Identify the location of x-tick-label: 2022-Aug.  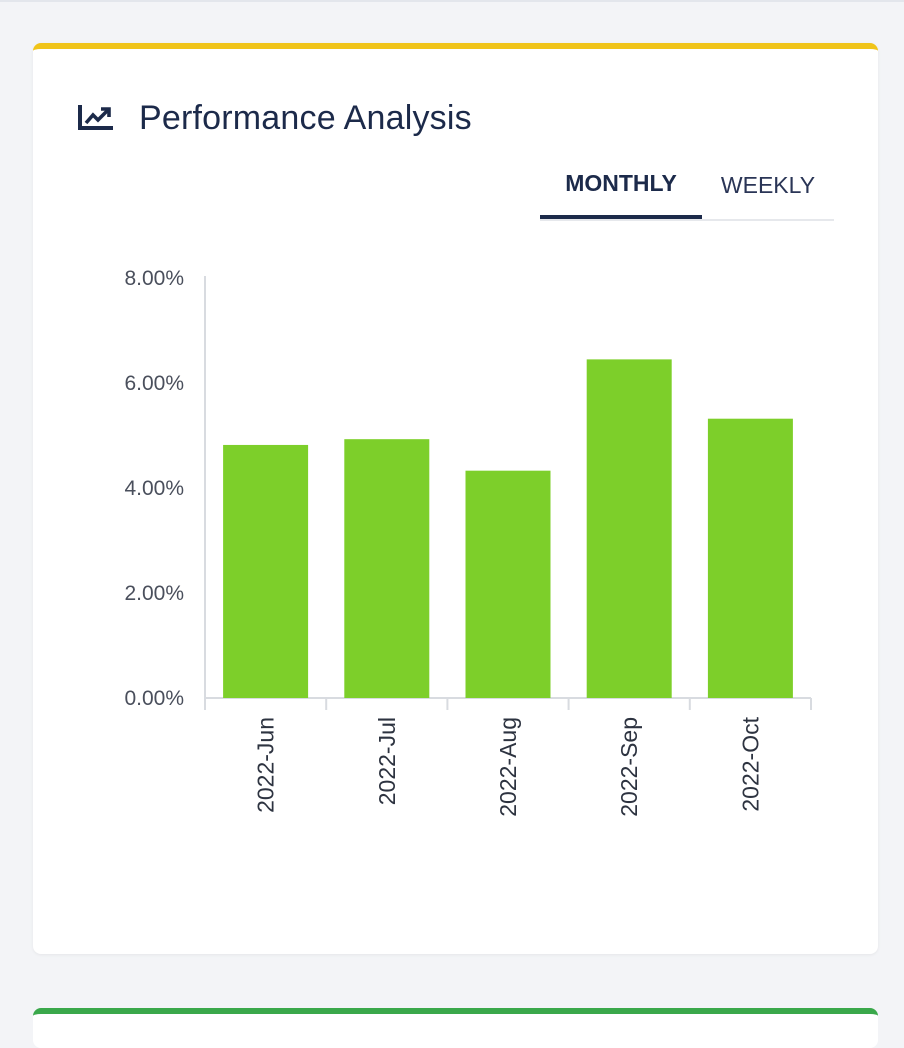
(508, 767).